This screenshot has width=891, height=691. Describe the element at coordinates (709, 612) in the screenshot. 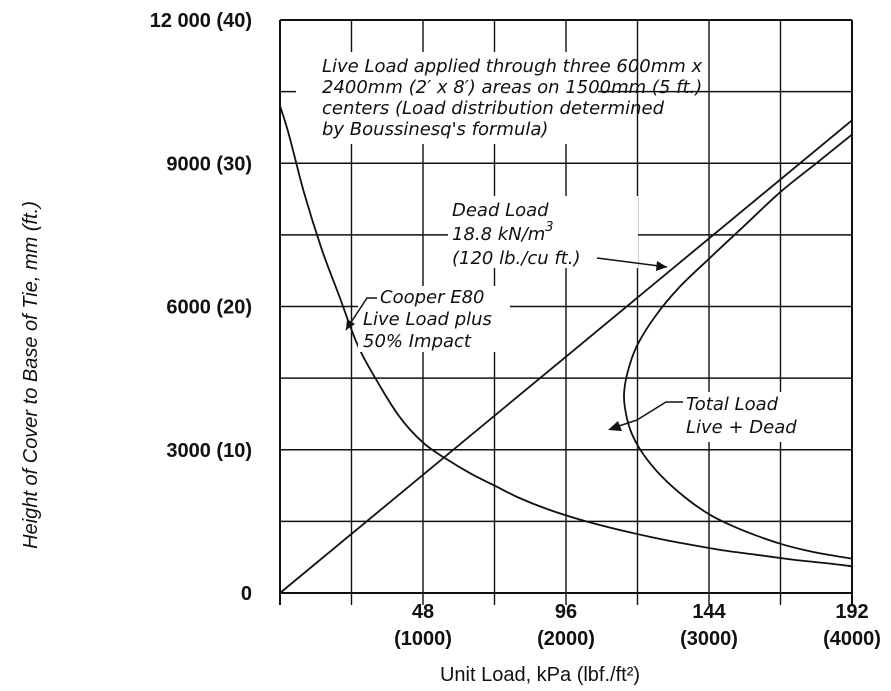

I see `x-tick-label: 144` at that location.